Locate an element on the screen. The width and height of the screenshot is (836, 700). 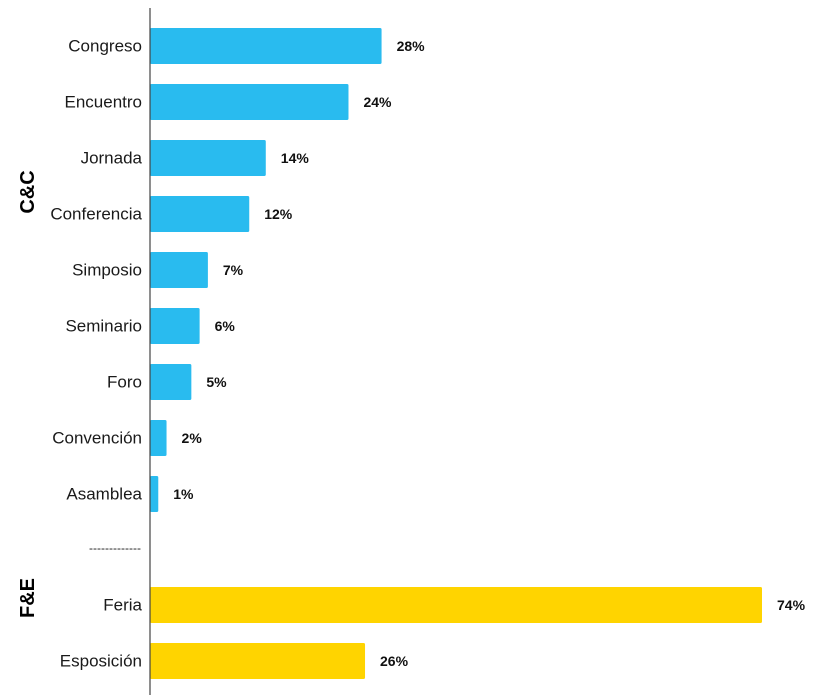
value-label-asamblea: 1% is located at coordinates (183, 494).